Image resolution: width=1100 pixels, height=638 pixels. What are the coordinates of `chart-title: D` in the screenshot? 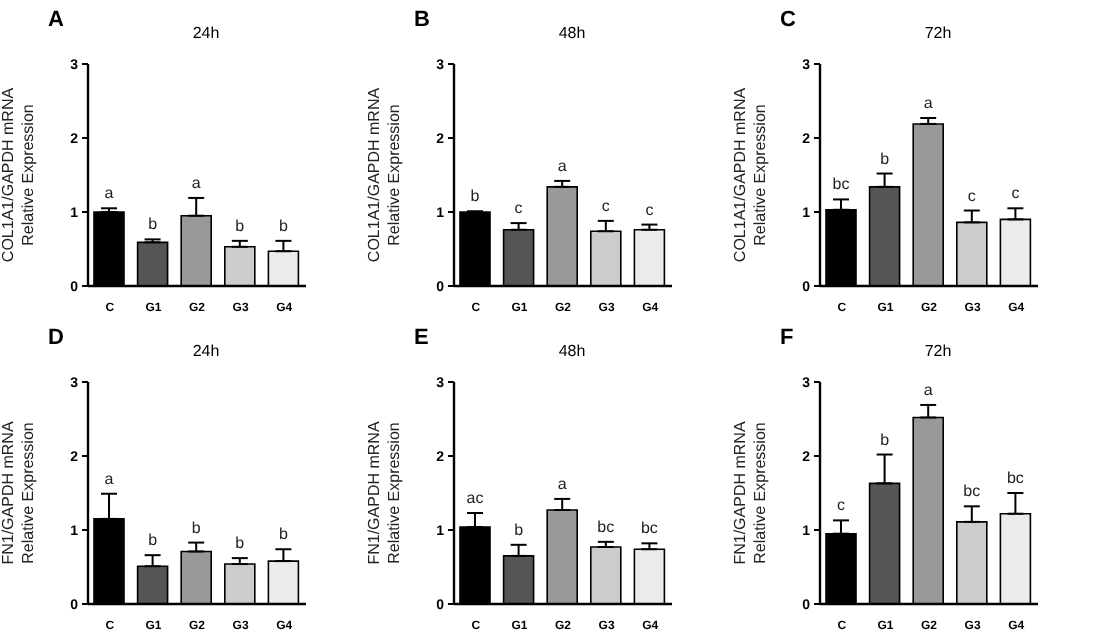 It's located at (56, 338).